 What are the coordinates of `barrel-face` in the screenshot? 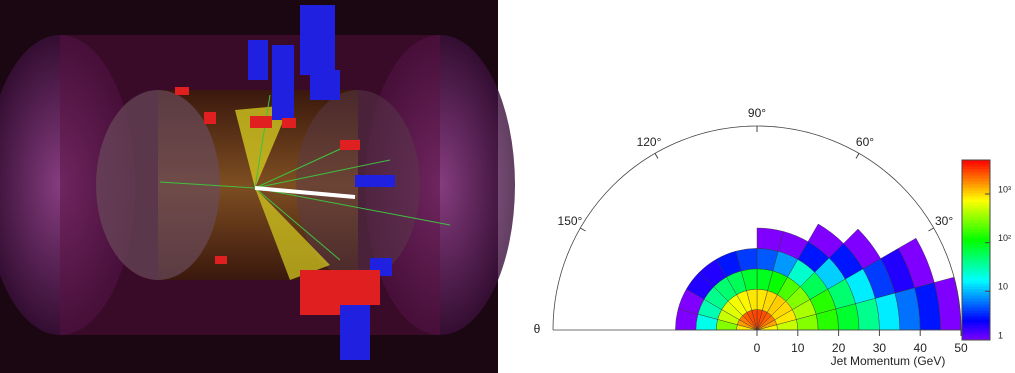 It's located at (158, 185).